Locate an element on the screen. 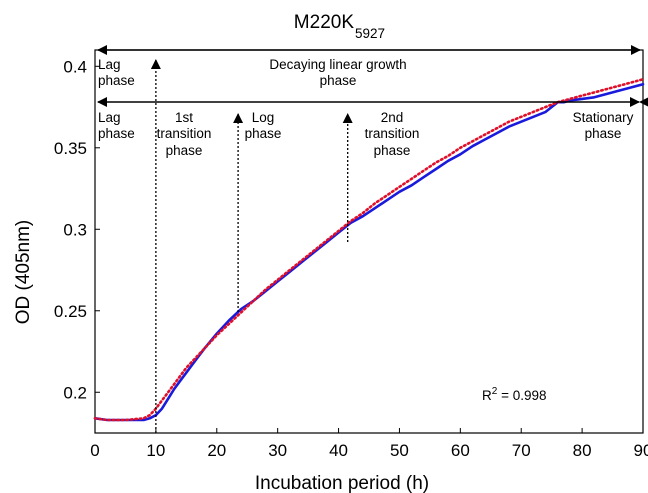  top-lag-label-1: Lag is located at coordinates (109, 64).